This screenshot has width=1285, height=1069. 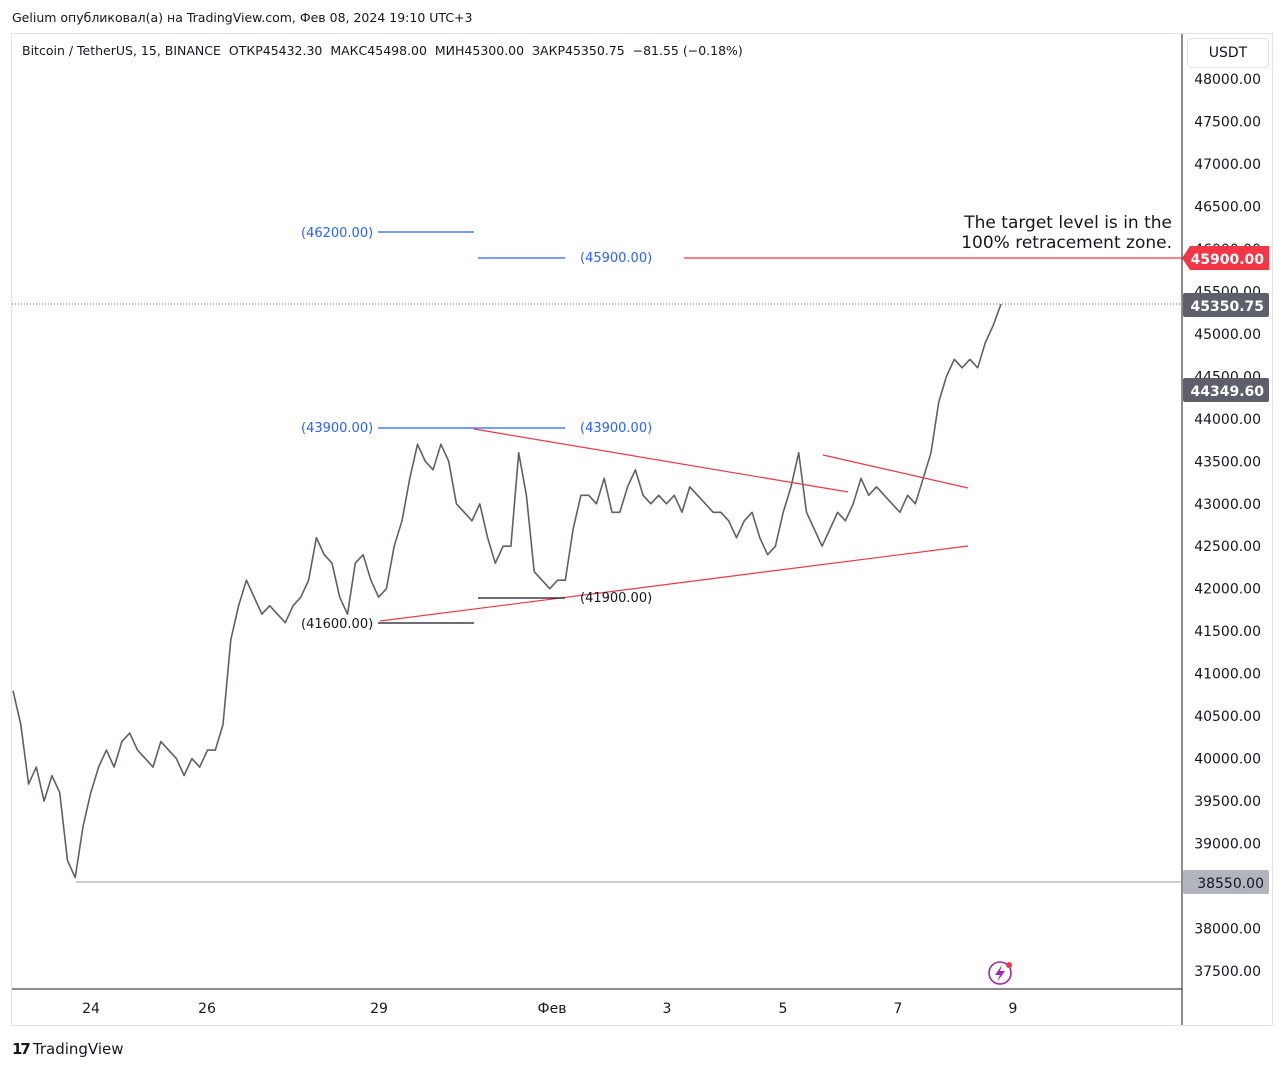 I want to click on legend-symbol: Bitcoin / TetherUS, 15, BINANCE, so click(x=121, y=50).